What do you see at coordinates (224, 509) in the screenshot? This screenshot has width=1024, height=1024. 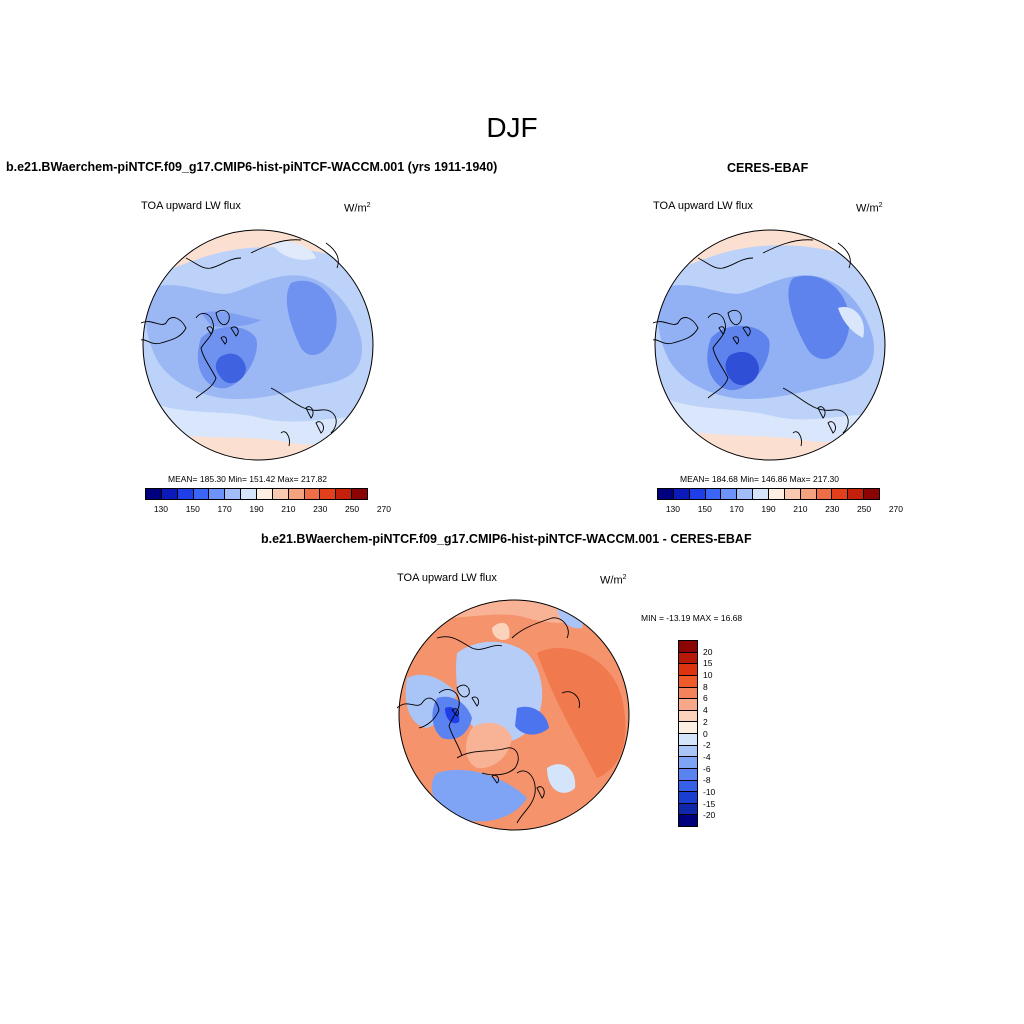 I see `model-colorbar-tick-label: 170` at bounding box center [224, 509].